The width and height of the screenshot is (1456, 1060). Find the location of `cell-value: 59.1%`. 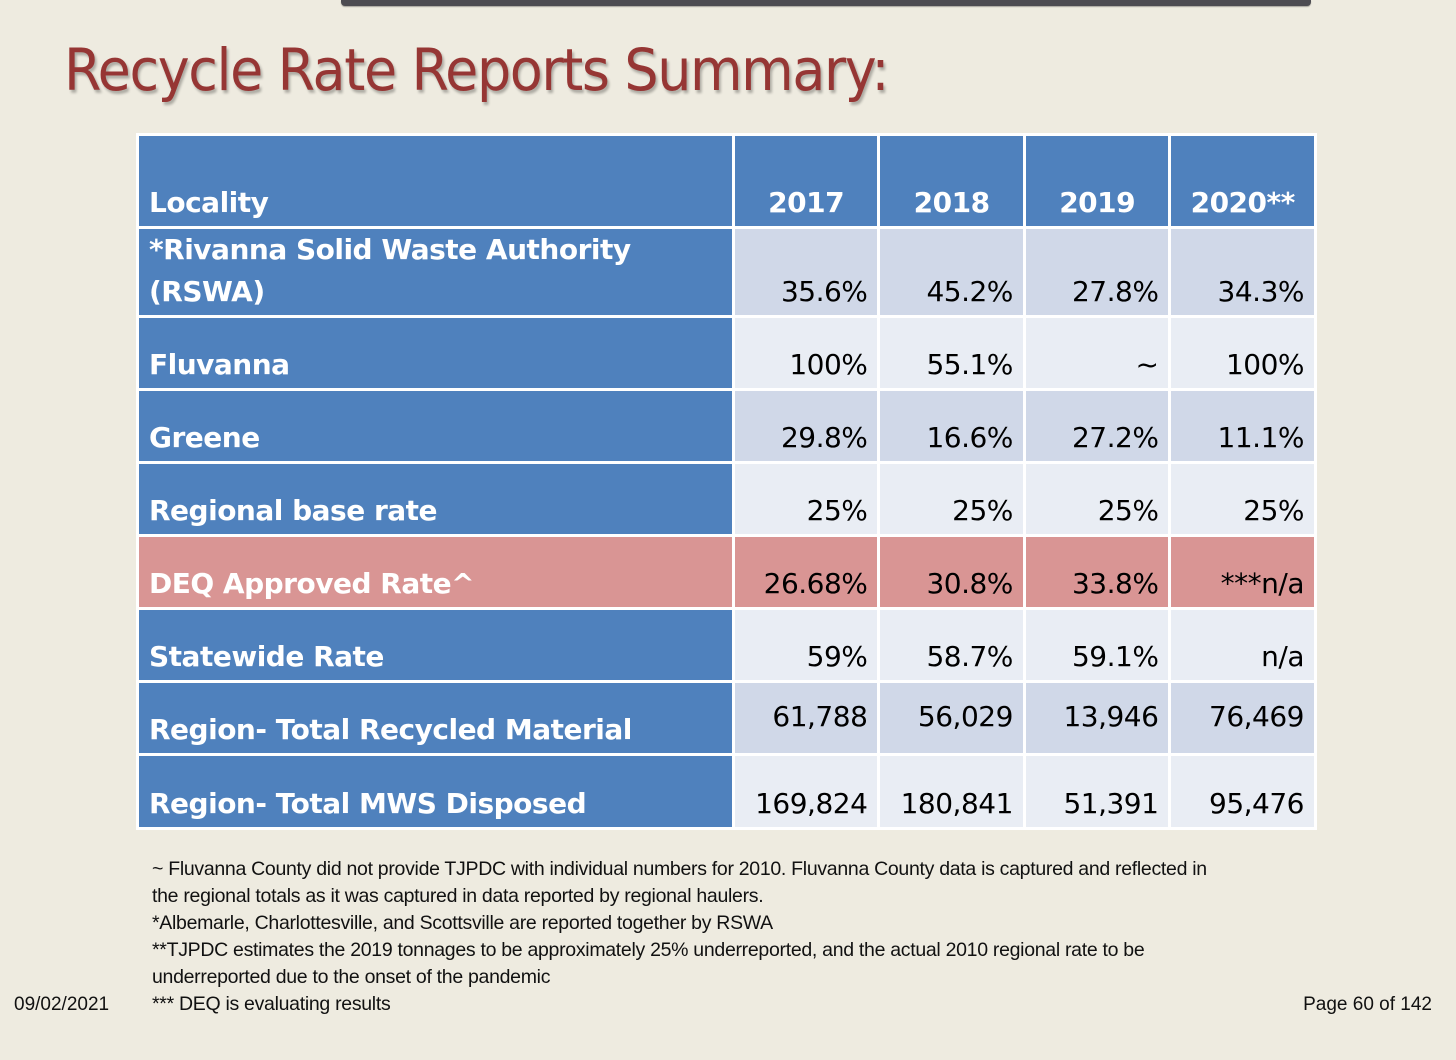

cell-value: 59.1% is located at coordinates (1097, 645).